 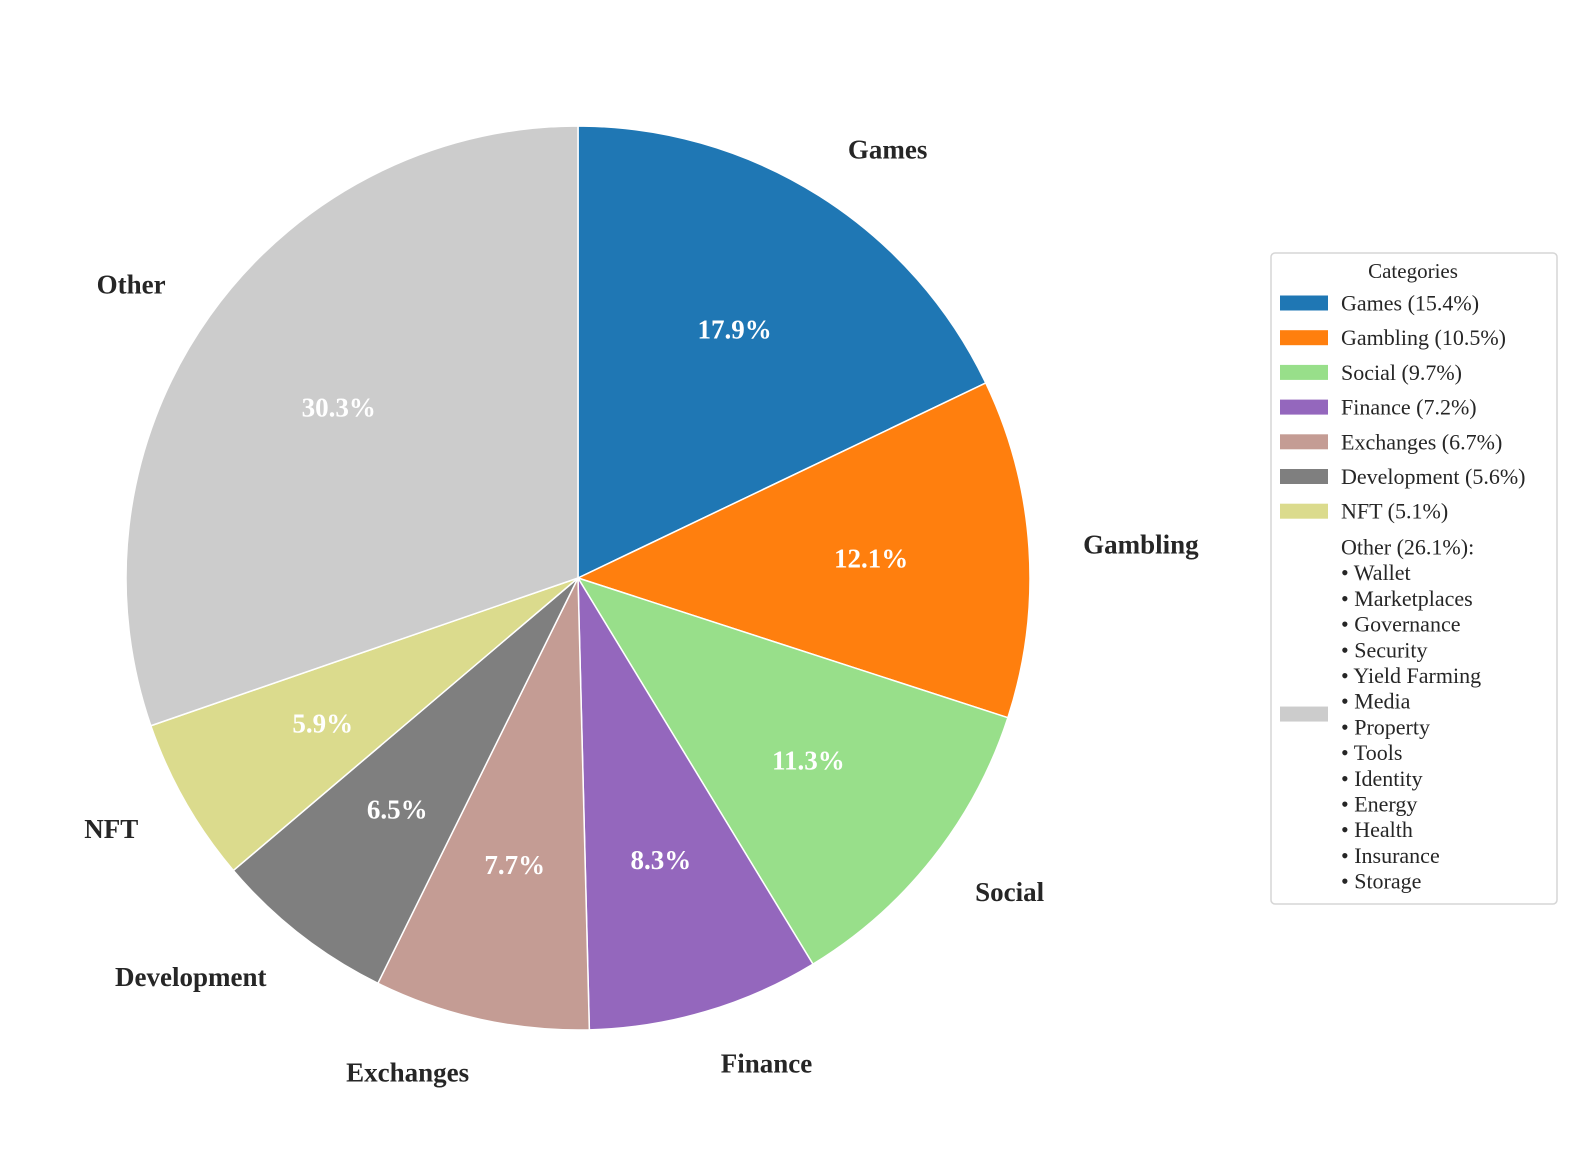 I want to click on legend-swatch-development, so click(x=1304, y=476).